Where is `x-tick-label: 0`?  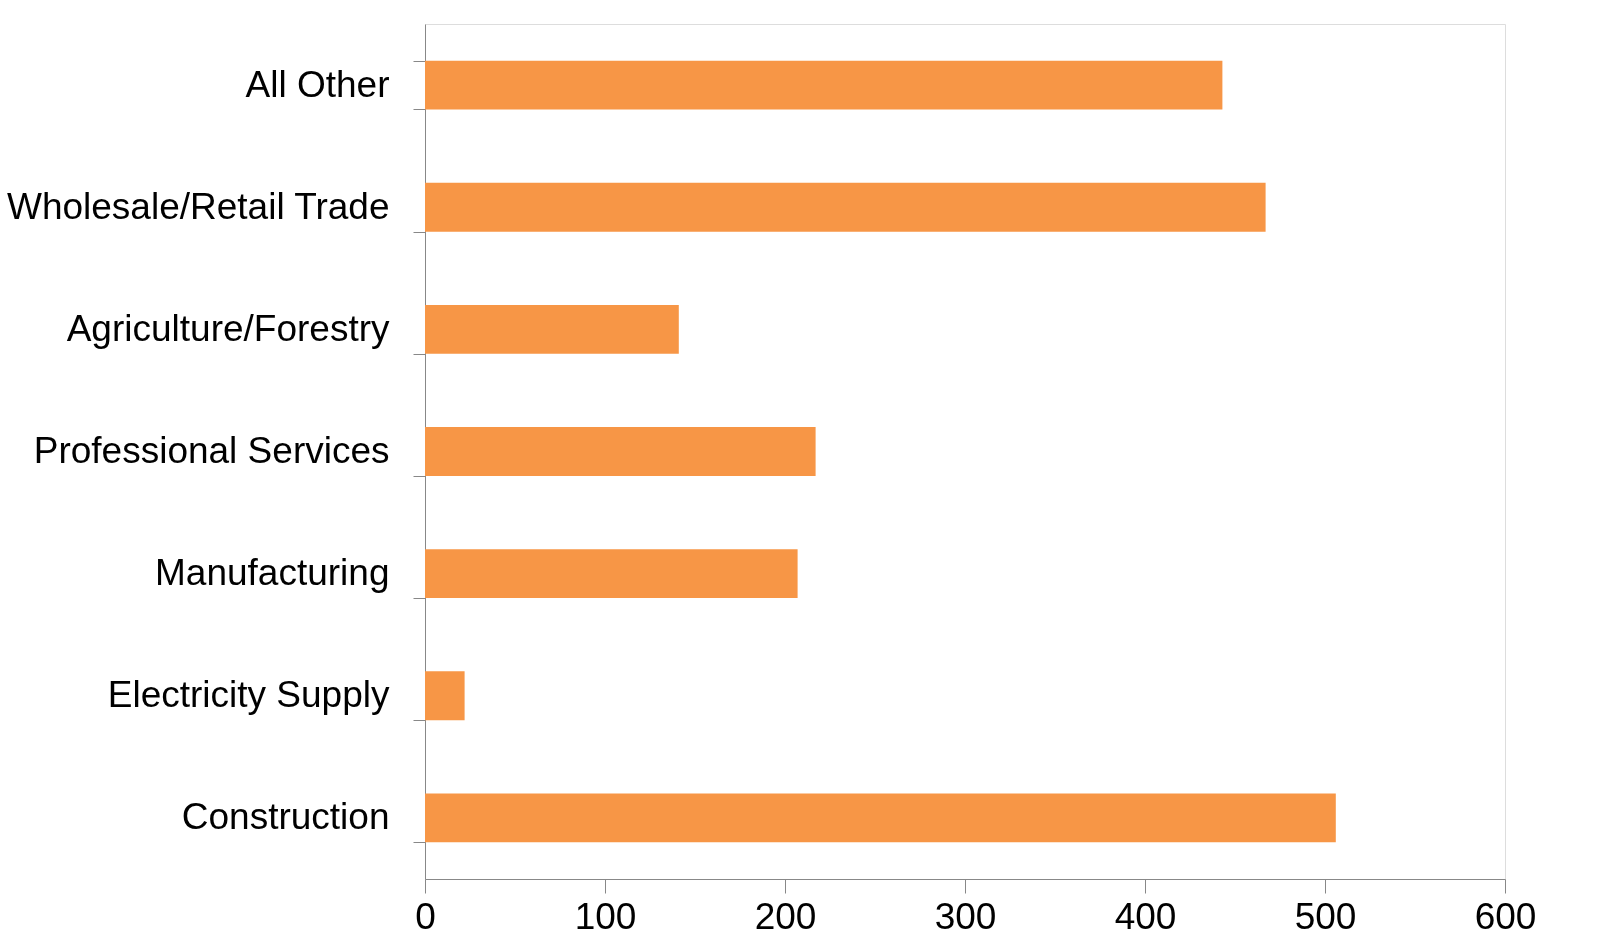 x-tick-label: 0 is located at coordinates (425, 916).